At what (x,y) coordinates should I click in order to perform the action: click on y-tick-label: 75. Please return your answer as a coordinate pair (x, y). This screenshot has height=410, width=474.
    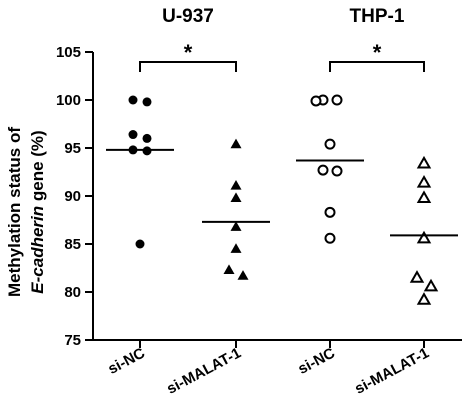
    Looking at the image, I should click on (72, 340).